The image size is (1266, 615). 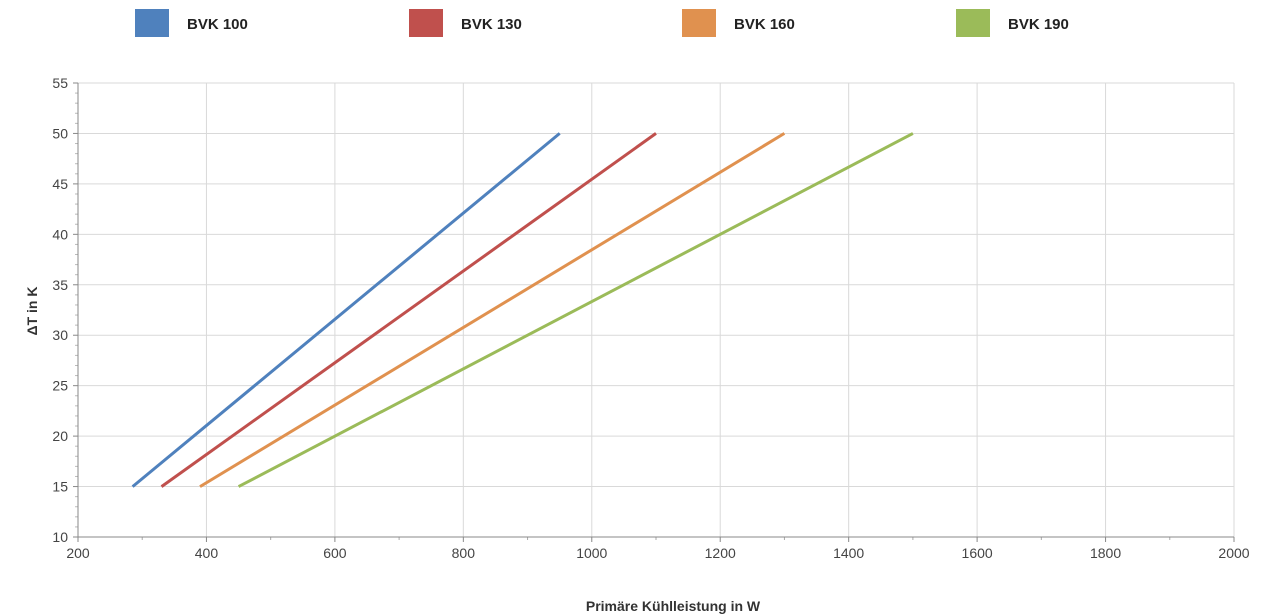 I want to click on y-tick-label: 40, so click(x=60, y=234).